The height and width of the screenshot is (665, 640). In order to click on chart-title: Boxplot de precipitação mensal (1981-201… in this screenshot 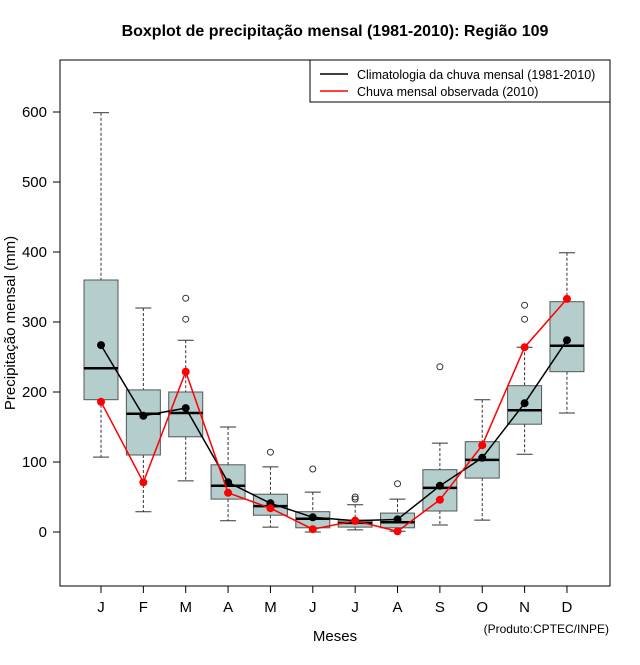, I will do `click(335, 31)`.